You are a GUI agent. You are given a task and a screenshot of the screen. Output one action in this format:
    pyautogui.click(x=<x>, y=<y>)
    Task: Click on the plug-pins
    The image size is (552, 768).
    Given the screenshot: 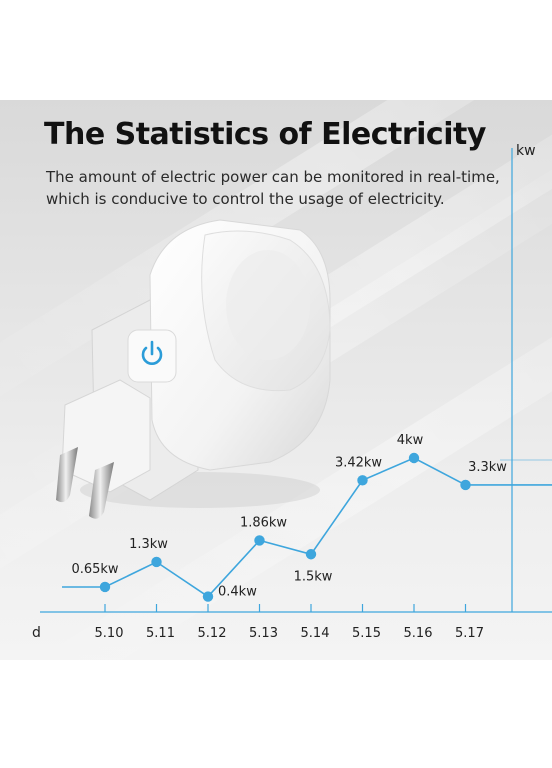 What is the action you would take?
    pyautogui.click(x=85, y=483)
    